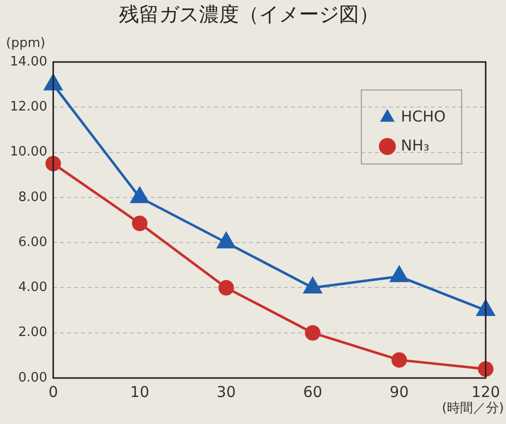 The image size is (506, 424). I want to click on y-tick-label: 10.00, so click(29, 152).